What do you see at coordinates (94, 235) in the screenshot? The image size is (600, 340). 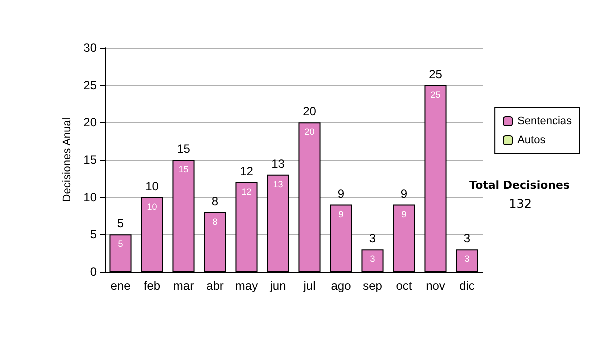 I see `y-tick-label: 5` at bounding box center [94, 235].